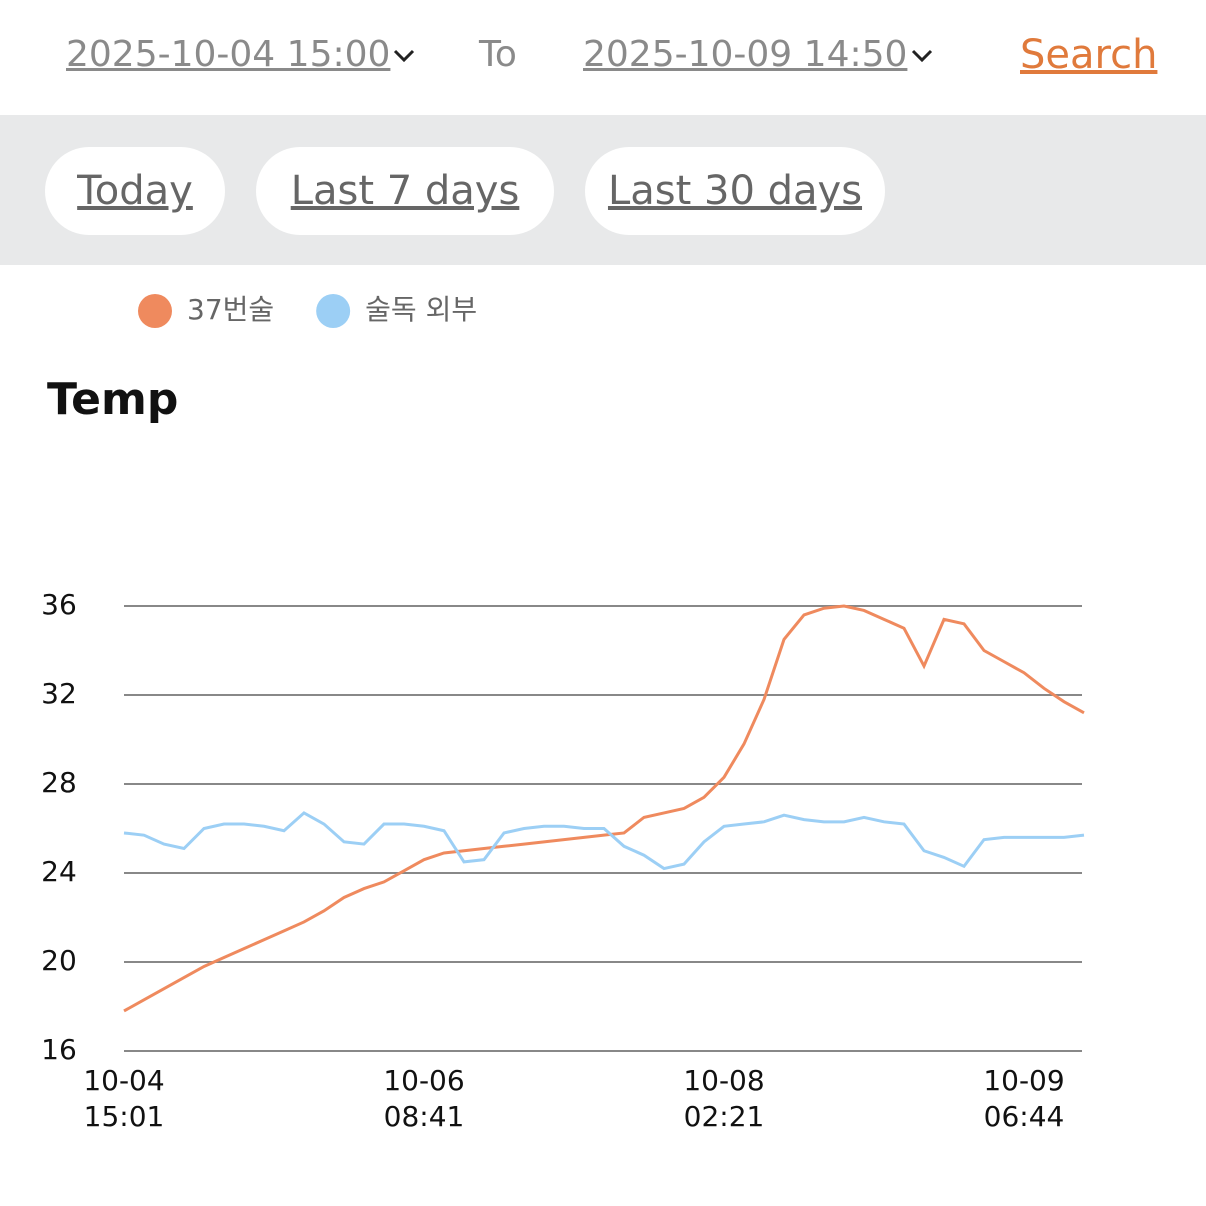 The height and width of the screenshot is (1206, 1206). I want to click on x-tick-line: 06:44, so click(1024, 1116).